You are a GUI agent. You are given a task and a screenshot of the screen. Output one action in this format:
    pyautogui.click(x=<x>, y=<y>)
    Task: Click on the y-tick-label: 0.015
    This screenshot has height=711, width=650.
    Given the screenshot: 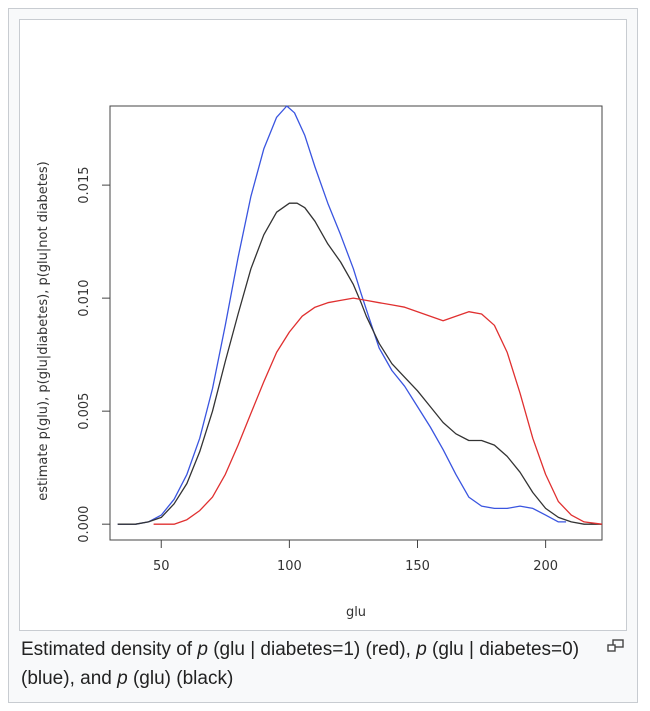 What is the action you would take?
    pyautogui.click(x=84, y=185)
    